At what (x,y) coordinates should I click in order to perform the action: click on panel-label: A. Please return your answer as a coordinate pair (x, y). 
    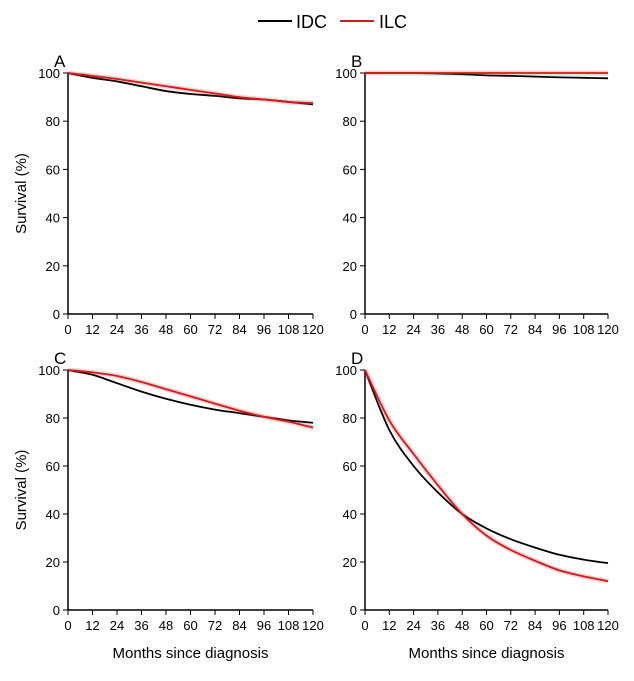
    Looking at the image, I should click on (60, 61).